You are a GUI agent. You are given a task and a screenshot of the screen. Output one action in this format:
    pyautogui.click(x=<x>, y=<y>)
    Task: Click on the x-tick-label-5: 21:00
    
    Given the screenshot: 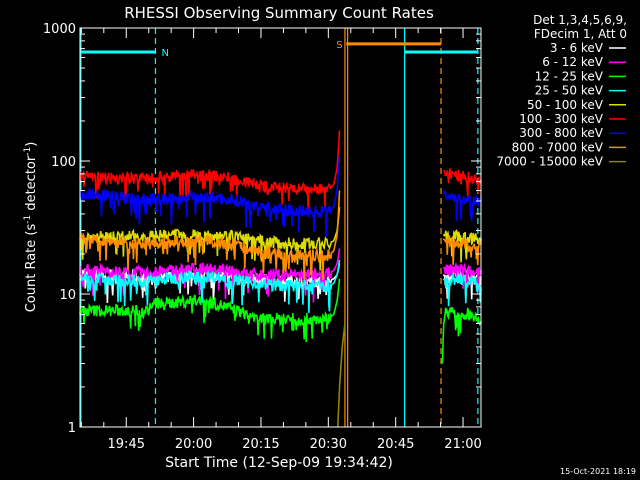 What is the action you would take?
    pyautogui.click(x=462, y=444)
    